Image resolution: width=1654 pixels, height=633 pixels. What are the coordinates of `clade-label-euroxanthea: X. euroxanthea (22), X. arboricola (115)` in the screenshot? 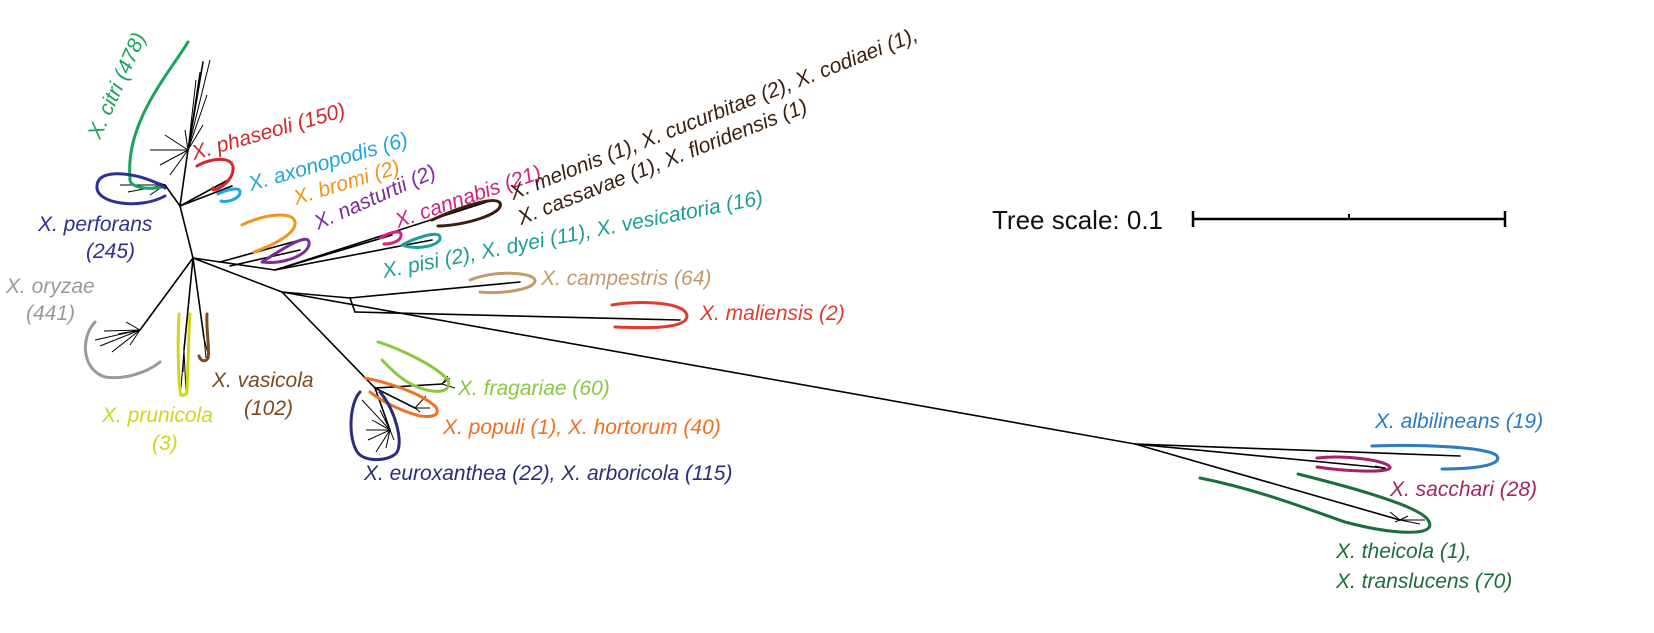 It's located at (547, 473).